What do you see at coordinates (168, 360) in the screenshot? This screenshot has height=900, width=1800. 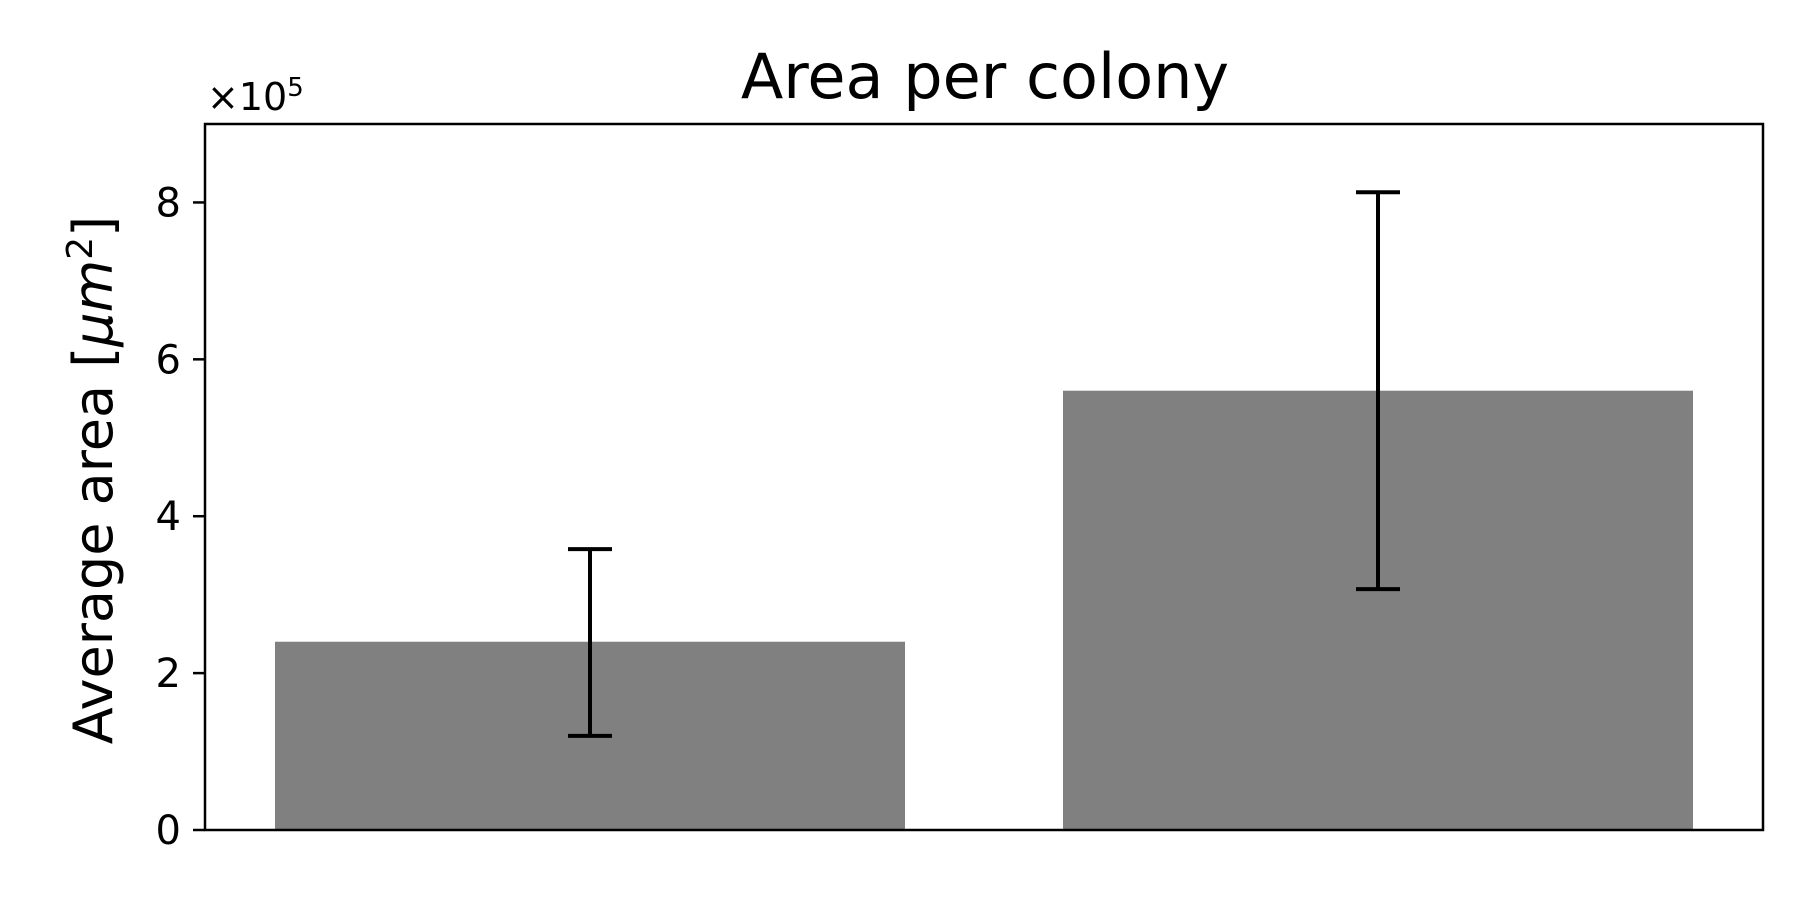 I see `y-tick-label-3: 6` at bounding box center [168, 360].